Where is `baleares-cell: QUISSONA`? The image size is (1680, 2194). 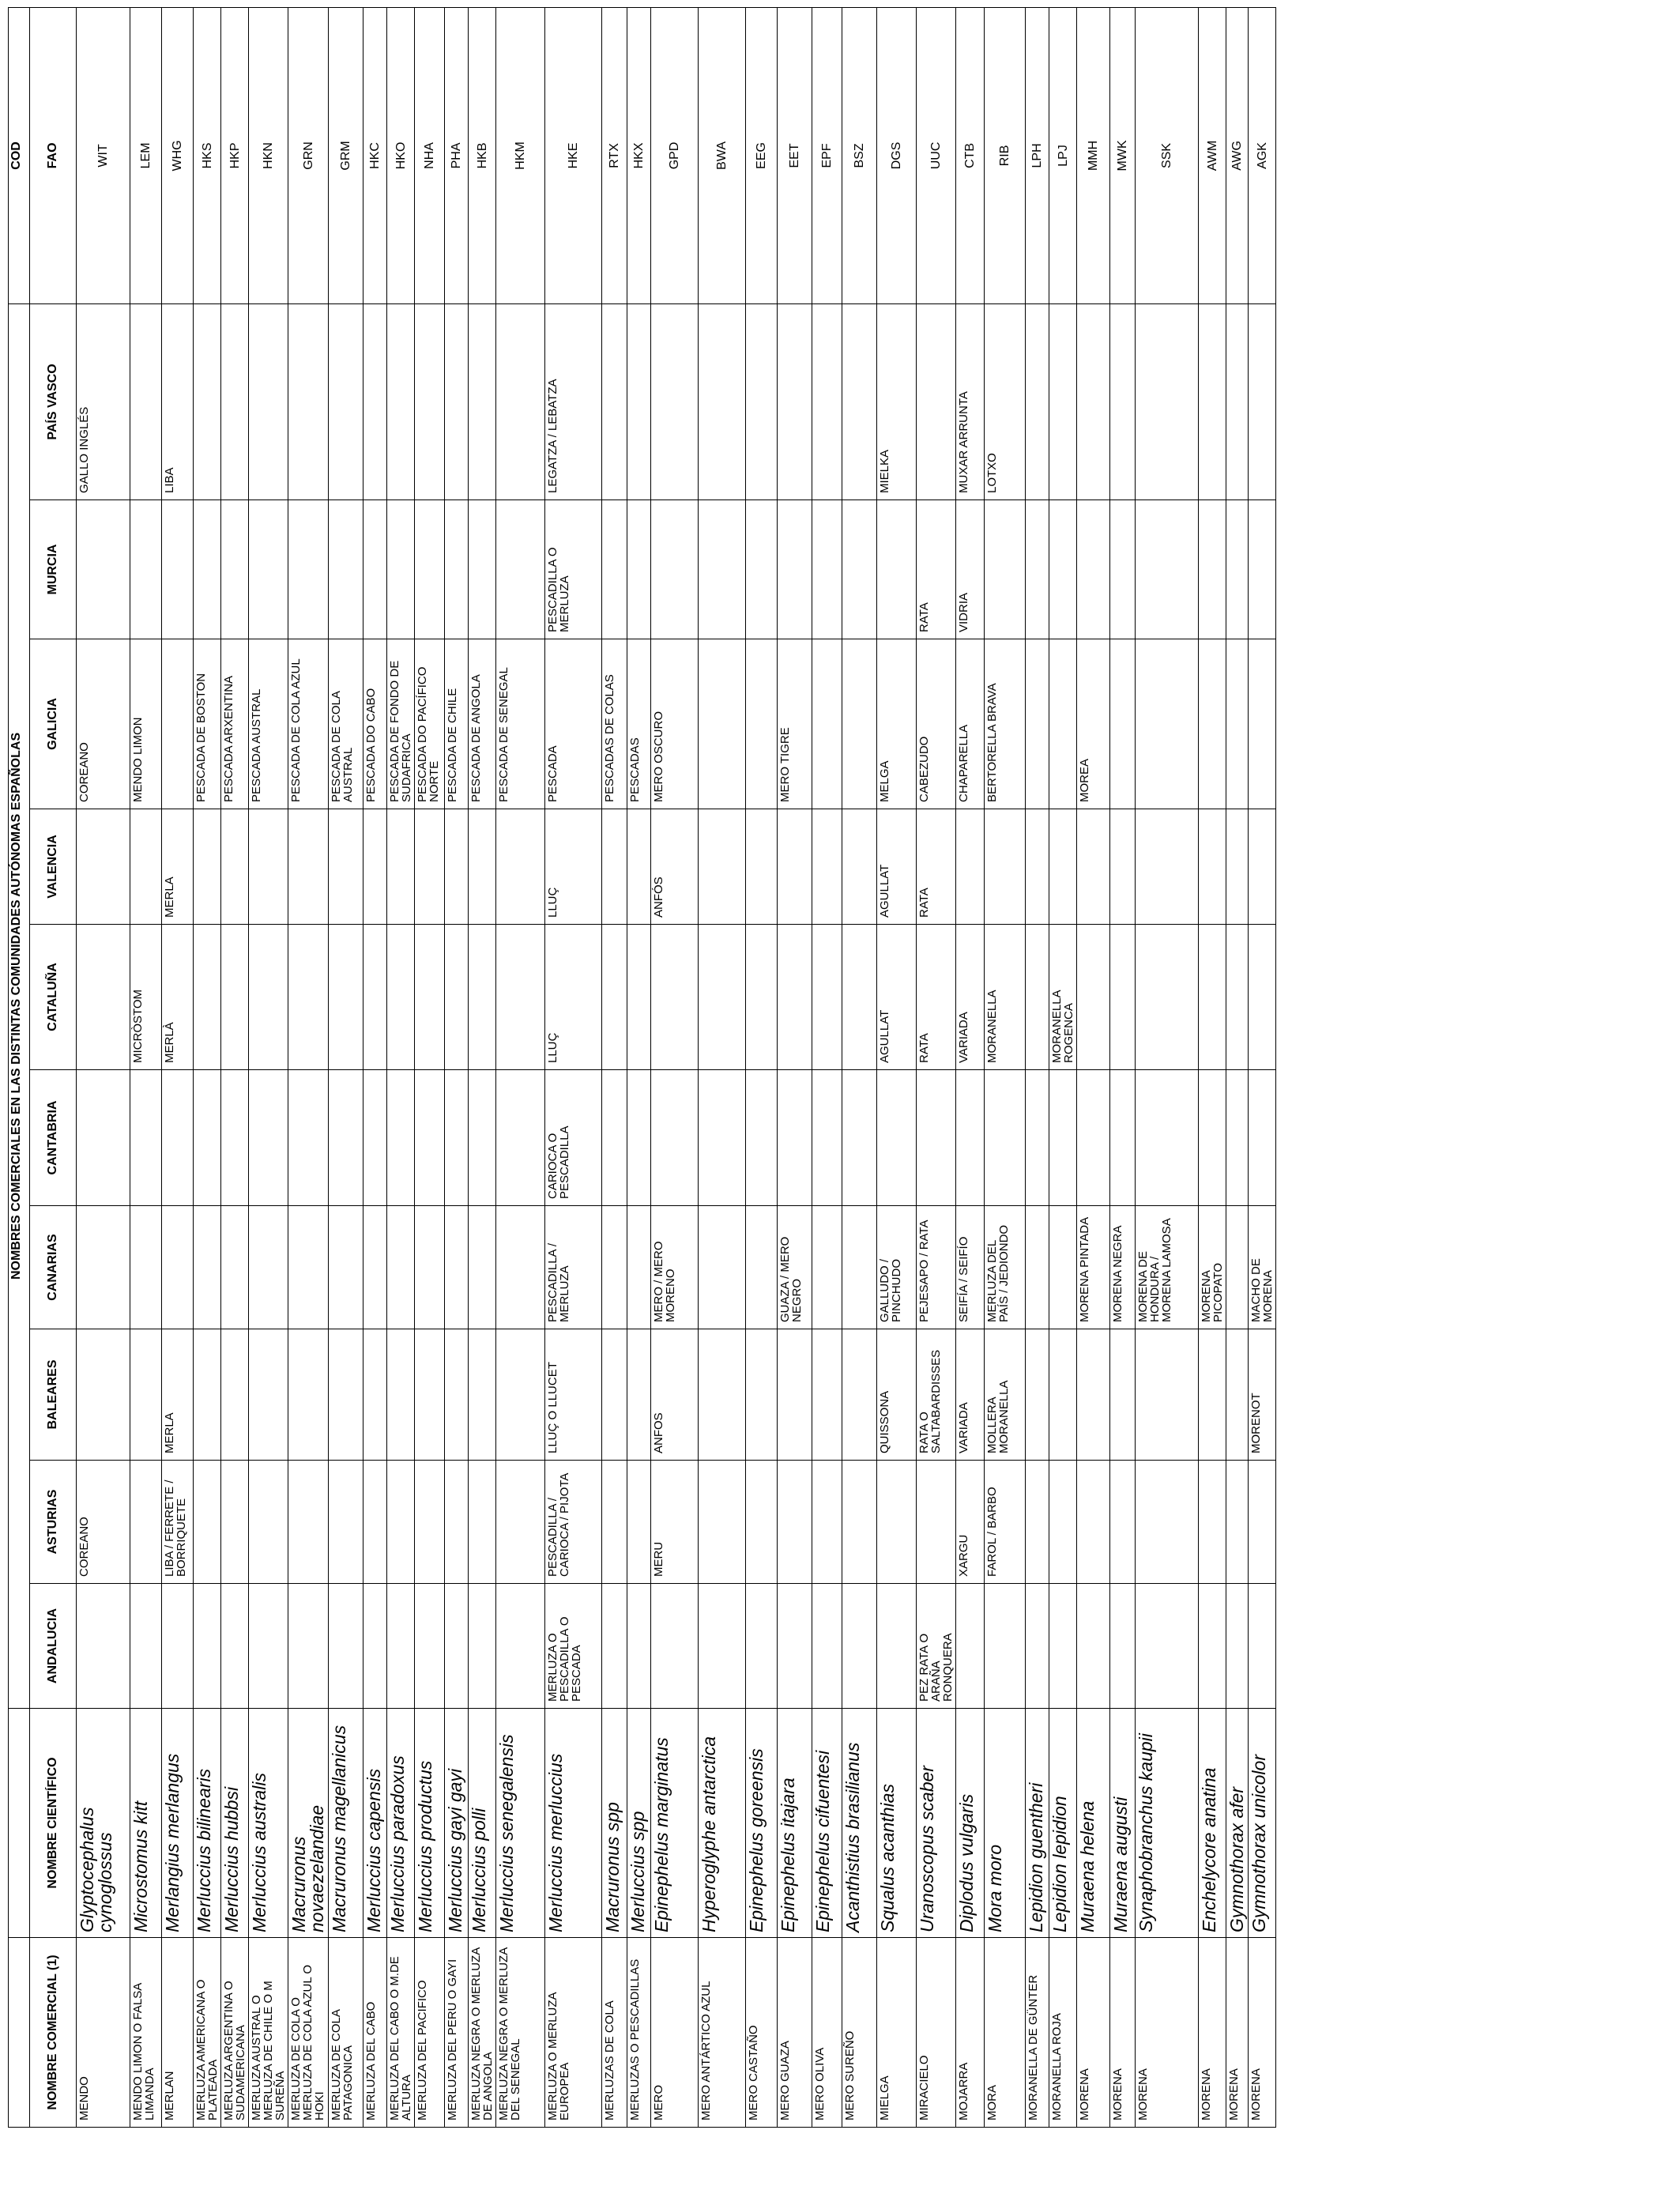
baleares-cell: QUISSONA is located at coordinates (896, 1395).